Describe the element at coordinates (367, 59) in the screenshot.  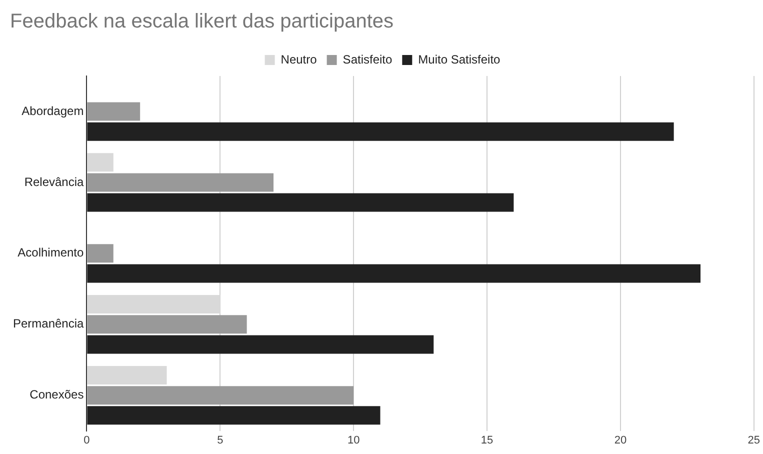
I see `legend-label: Satisfeito` at that location.